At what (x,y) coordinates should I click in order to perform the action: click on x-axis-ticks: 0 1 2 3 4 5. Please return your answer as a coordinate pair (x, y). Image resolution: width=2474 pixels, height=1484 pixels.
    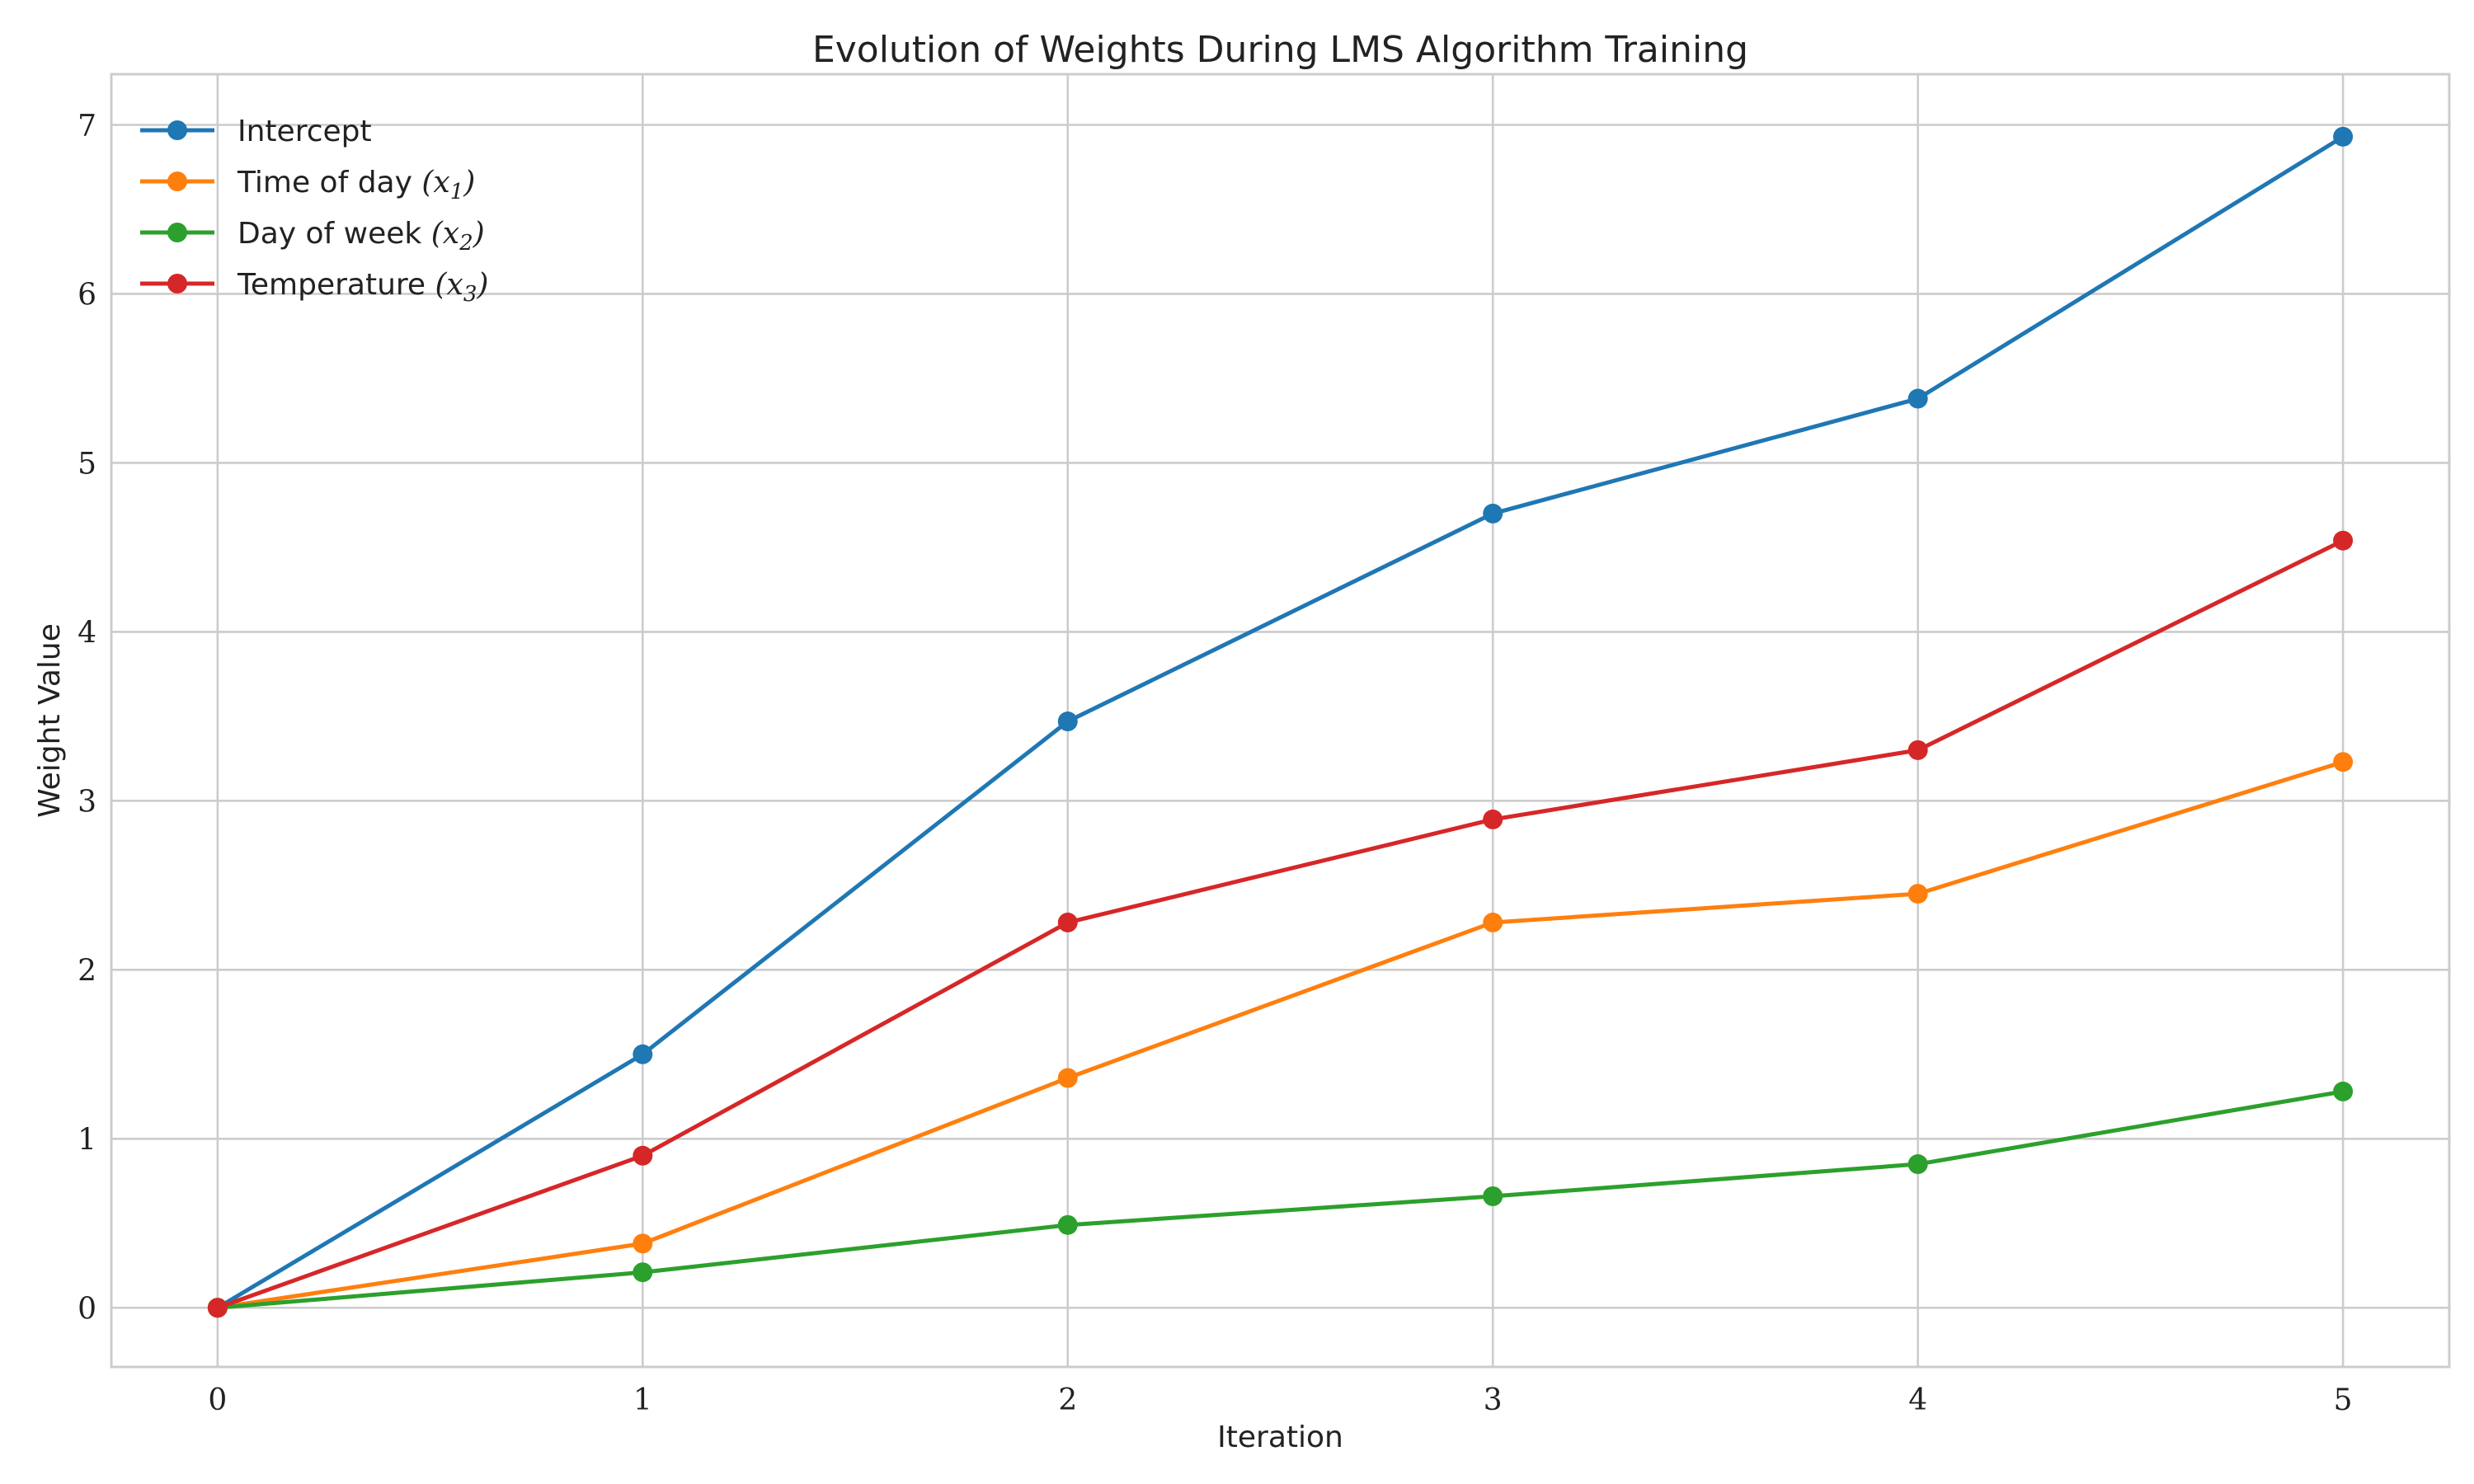
    Looking at the image, I should click on (1280, 1400).